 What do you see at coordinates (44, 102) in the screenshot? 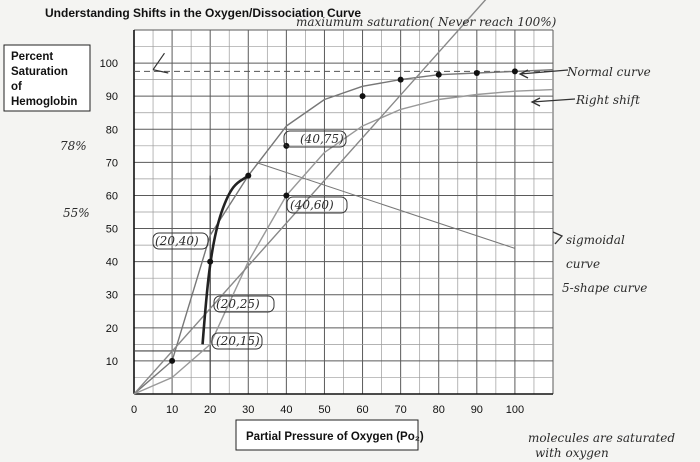
I see `y-axis-title-line-4: Hemoglobin` at bounding box center [44, 102].